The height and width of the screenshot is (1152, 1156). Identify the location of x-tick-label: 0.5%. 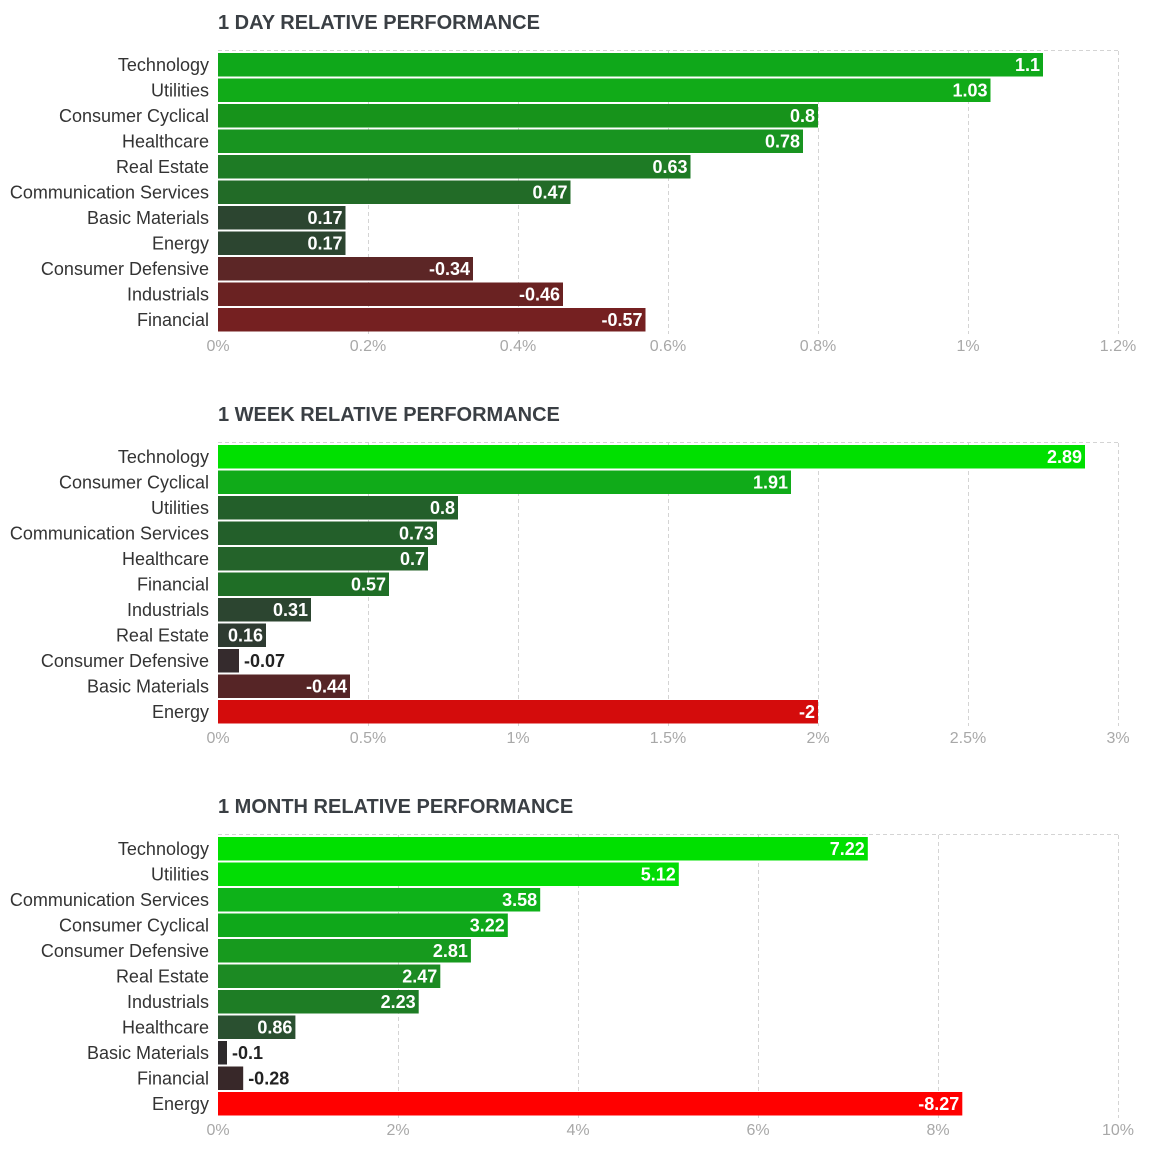
(368, 738).